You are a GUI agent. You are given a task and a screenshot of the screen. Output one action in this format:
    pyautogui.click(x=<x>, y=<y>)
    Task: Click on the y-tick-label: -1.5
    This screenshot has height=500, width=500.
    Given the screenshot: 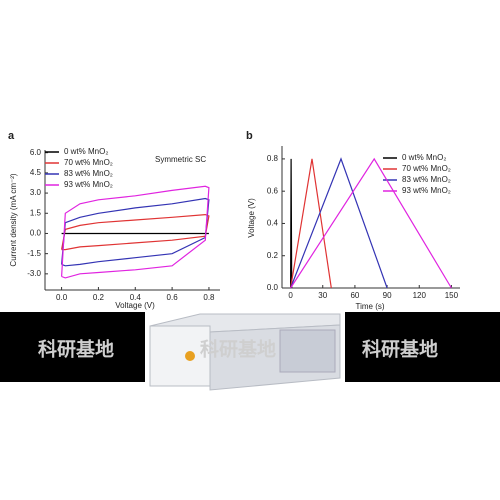 What is the action you would take?
    pyautogui.click(x=34, y=253)
    